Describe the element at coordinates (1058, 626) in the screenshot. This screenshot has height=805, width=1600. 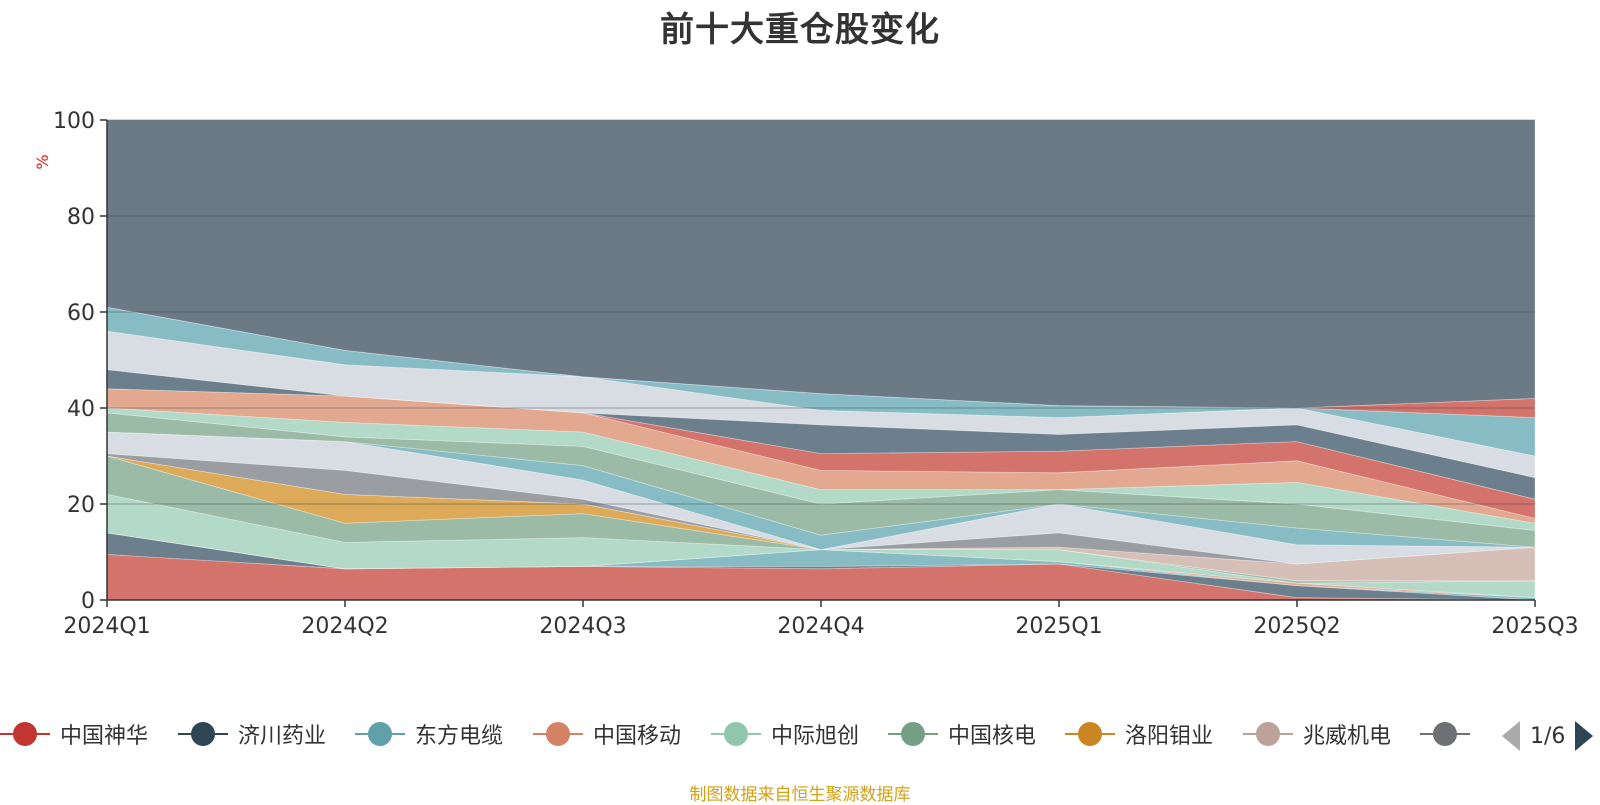
I see `x-tick-label: 2025Q1` at that location.